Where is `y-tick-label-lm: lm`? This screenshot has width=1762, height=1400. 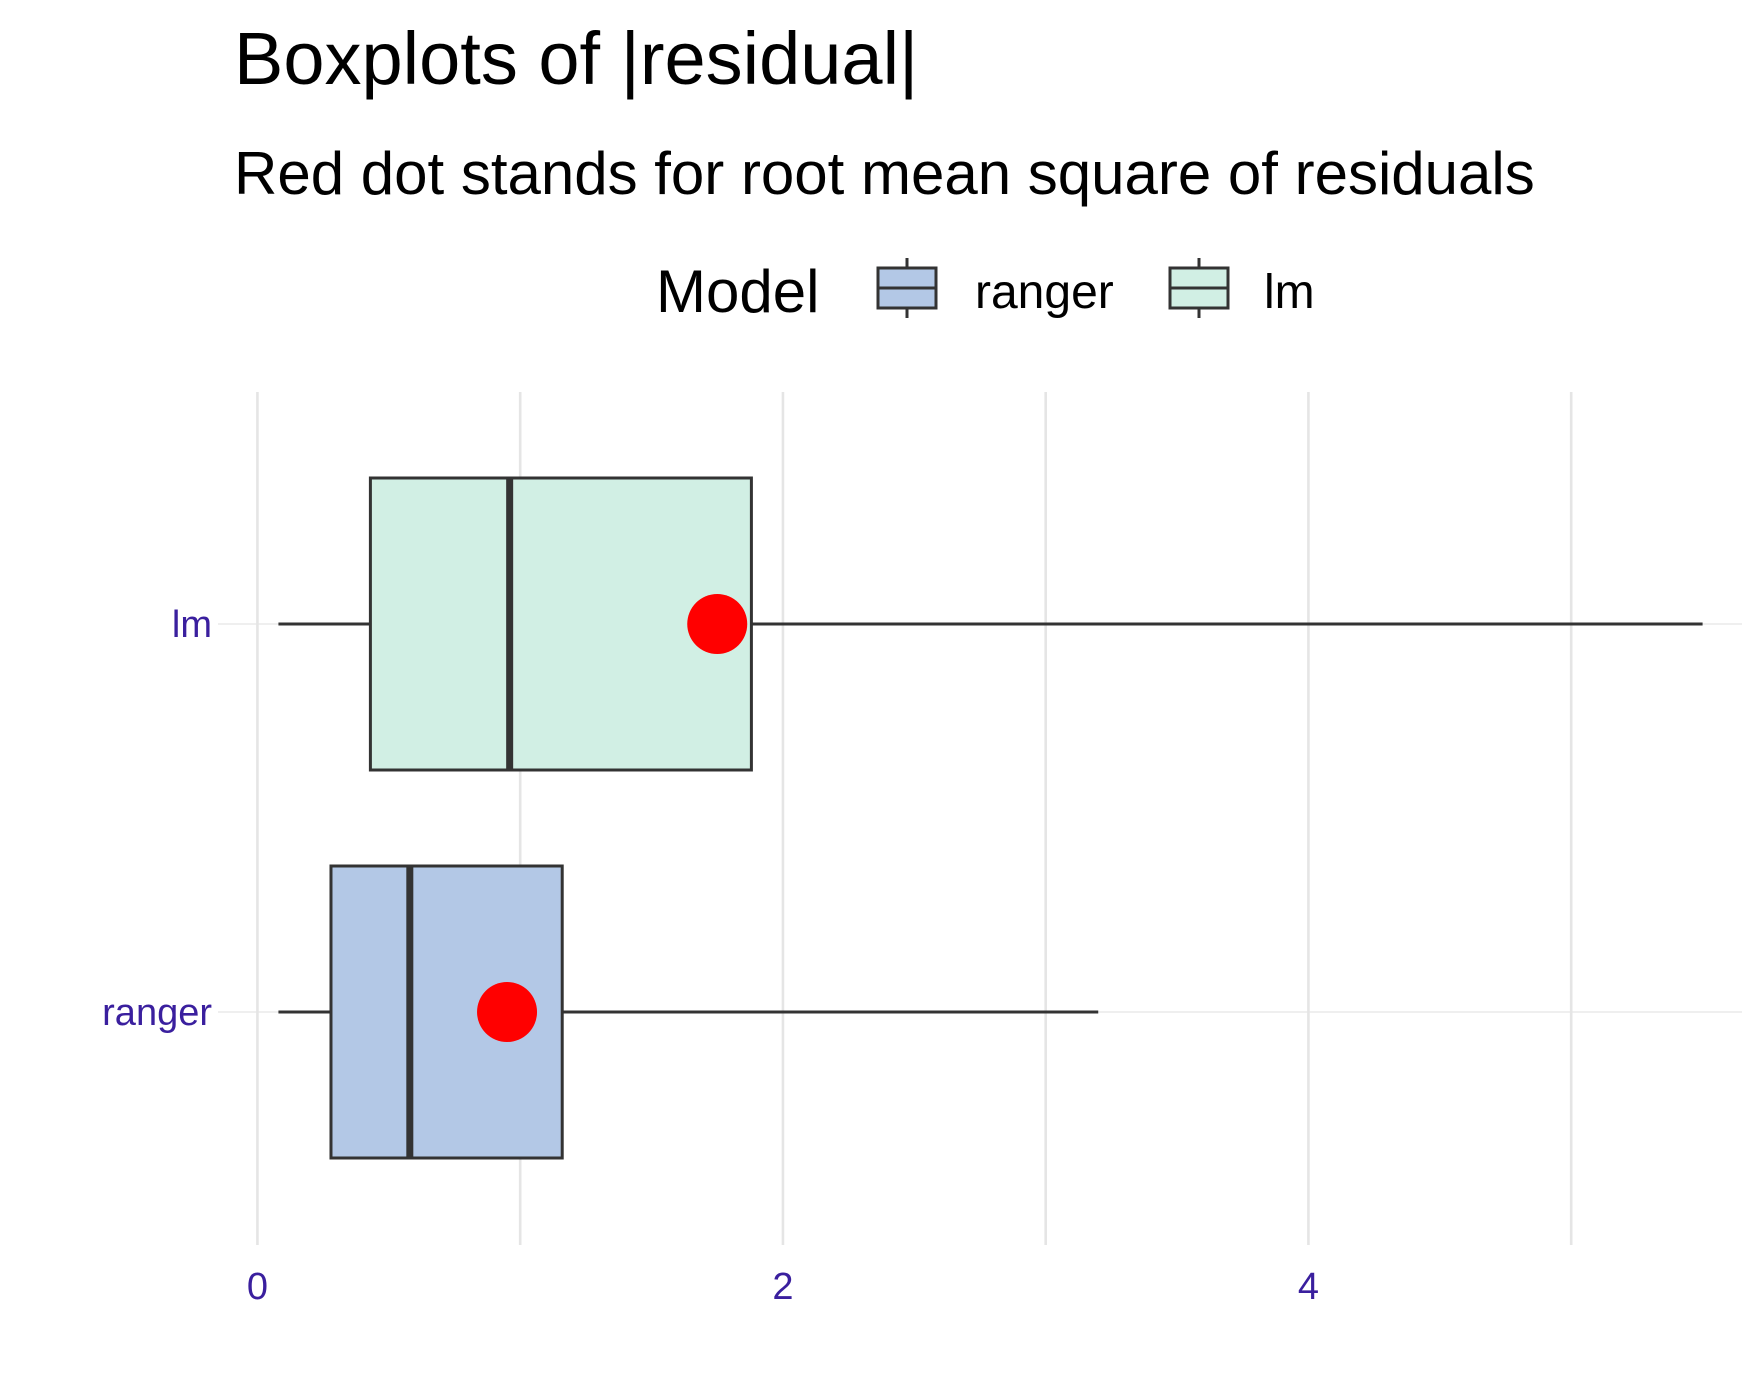
y-tick-label-lm: lm is located at coordinates (192, 625).